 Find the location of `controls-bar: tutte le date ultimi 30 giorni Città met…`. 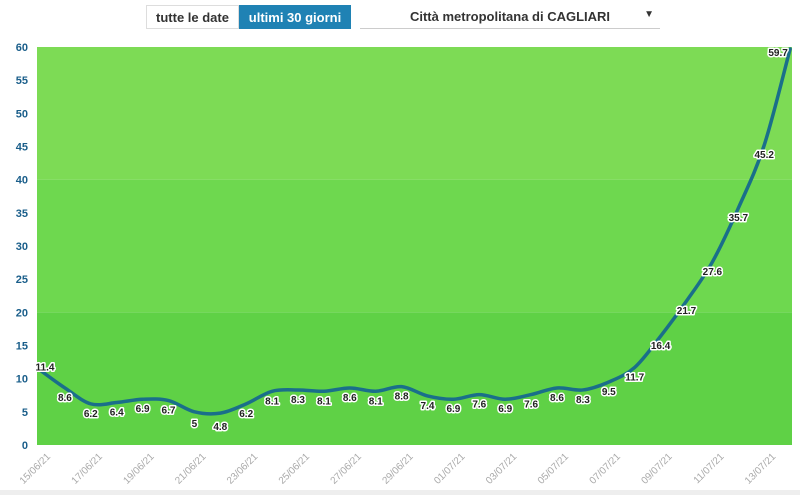

controls-bar: tutte le date ultimi 30 giorni Città met… is located at coordinates (400, 20).